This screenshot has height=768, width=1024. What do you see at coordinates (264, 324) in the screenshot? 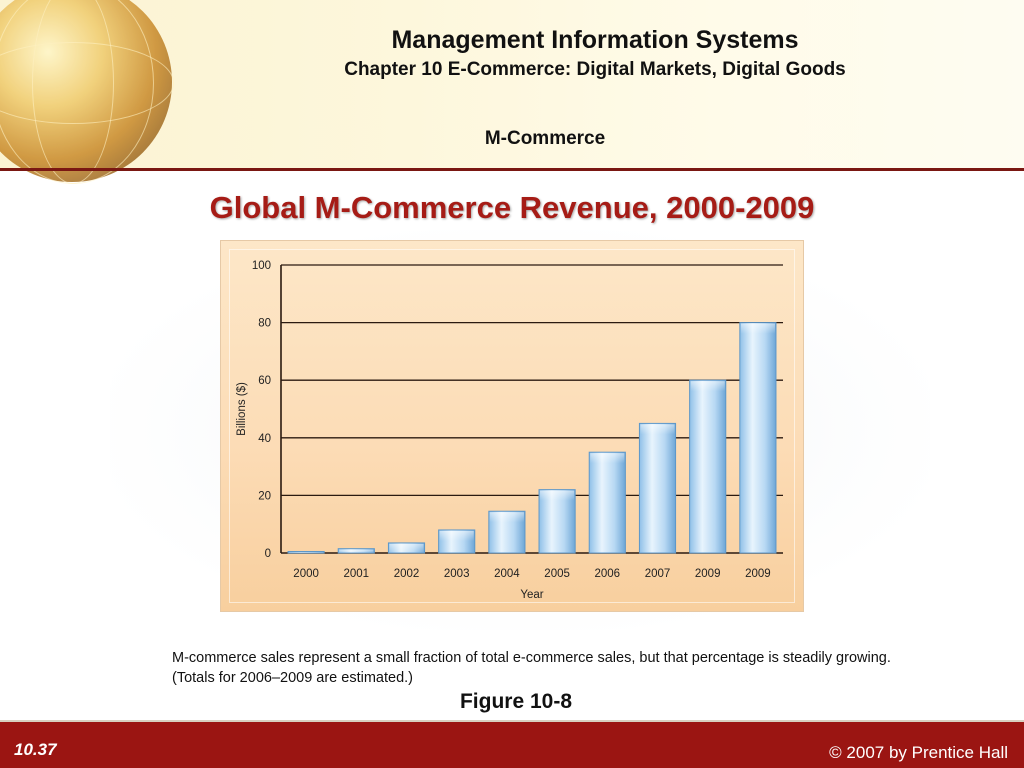
I see `y-tick-label: 80` at bounding box center [264, 324].